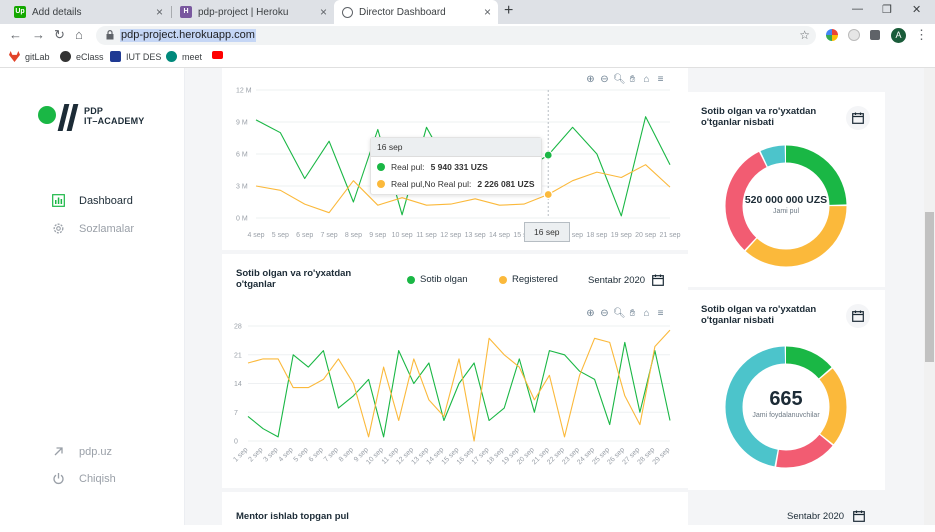  I want to click on window-close-button: ✕, so click(917, 10).